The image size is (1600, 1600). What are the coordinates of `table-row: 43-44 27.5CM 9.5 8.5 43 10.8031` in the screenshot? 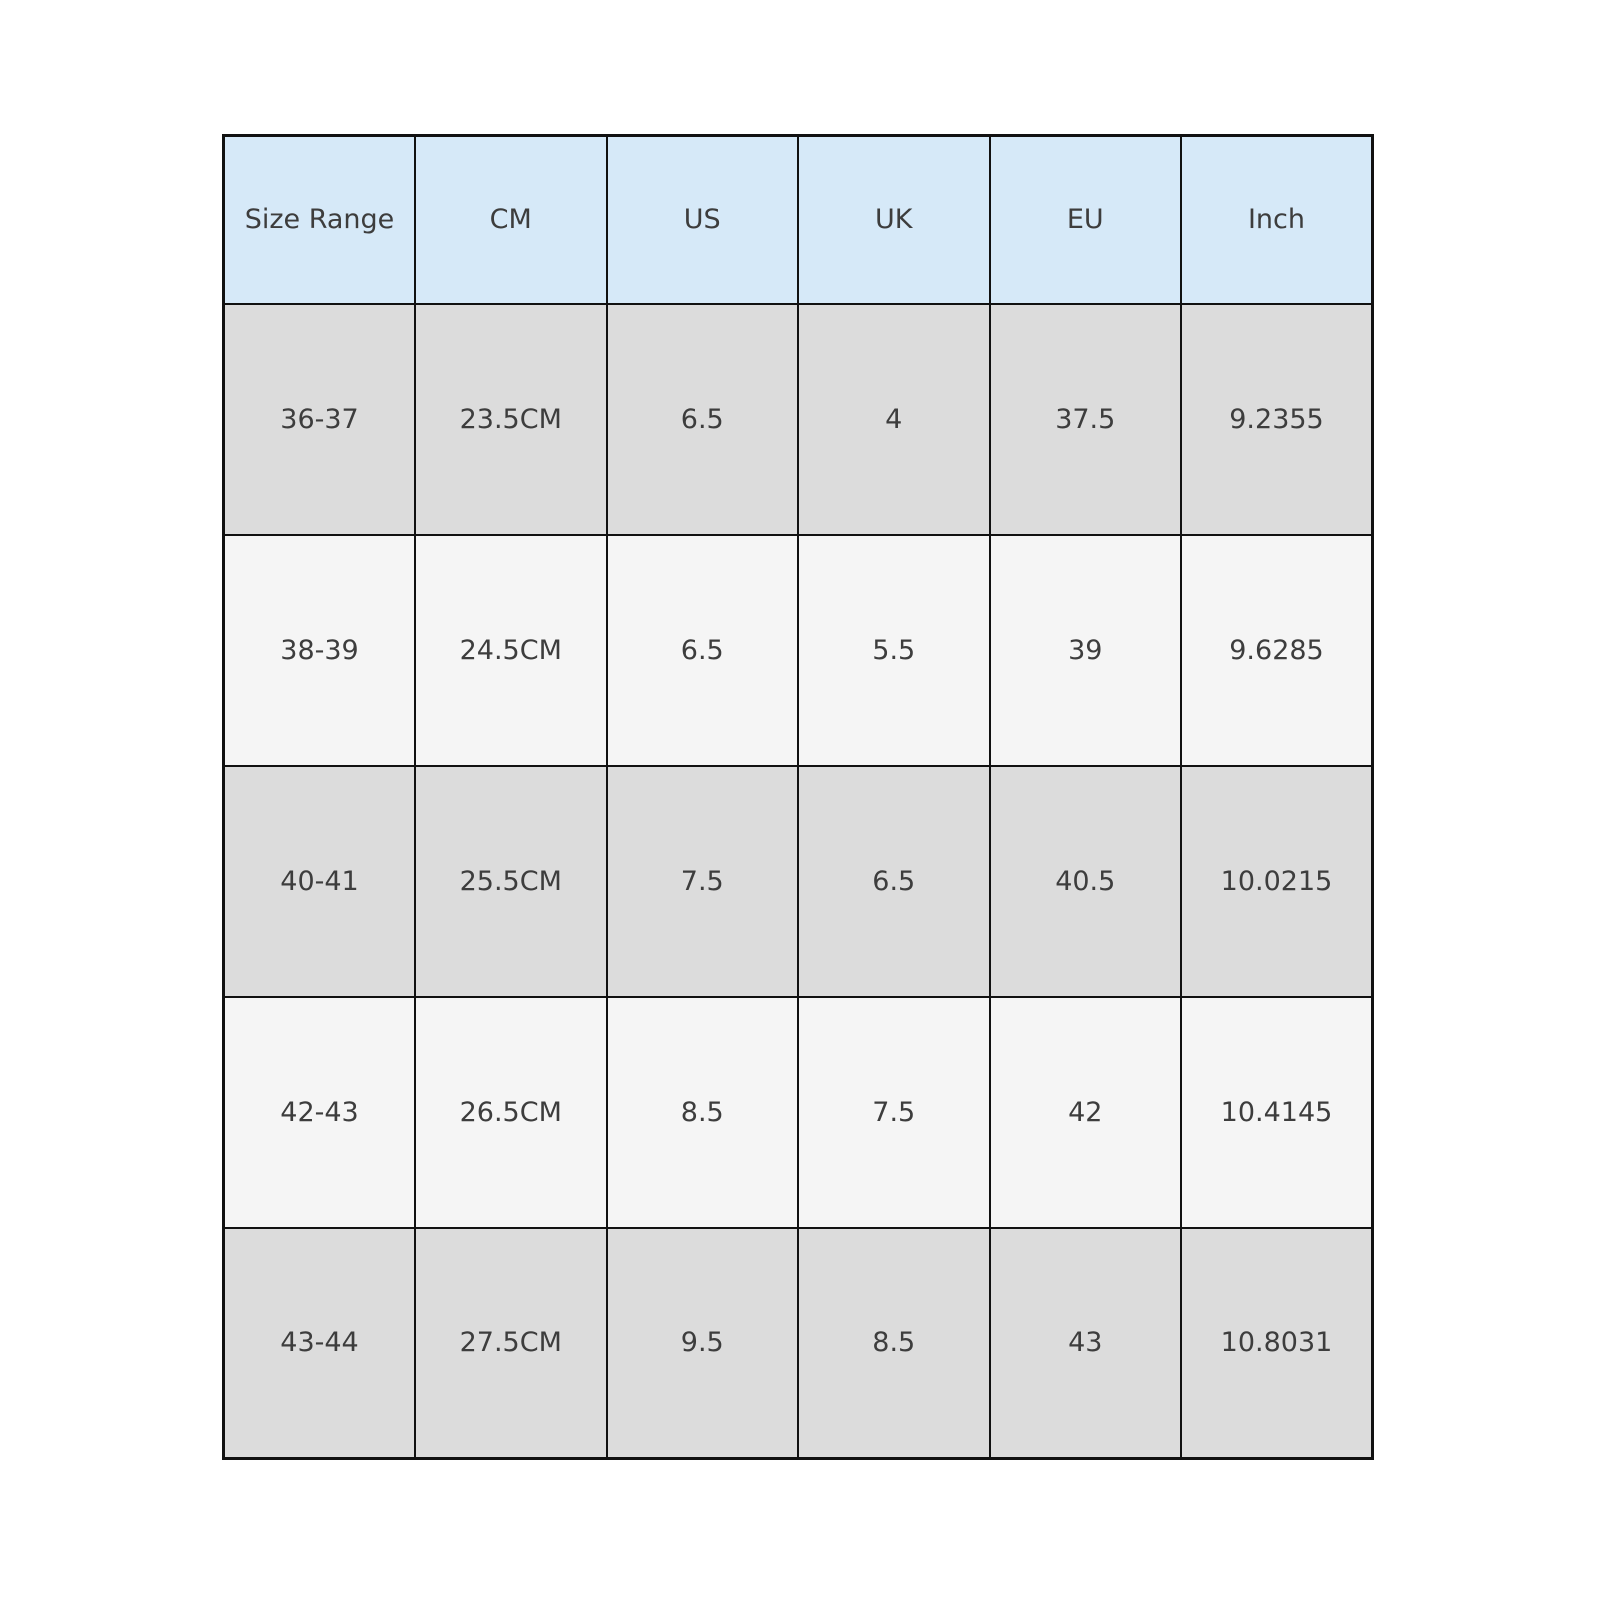 It's located at (798, 1343).